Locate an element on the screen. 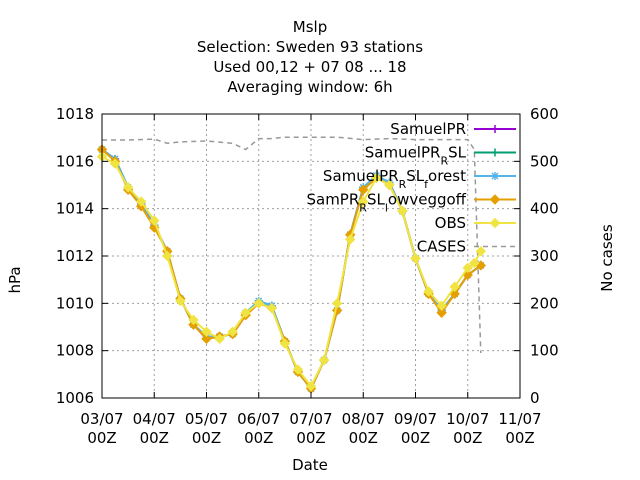 The height and width of the screenshot is (480, 640). legend-entry: OBS is located at coordinates (475, 223).